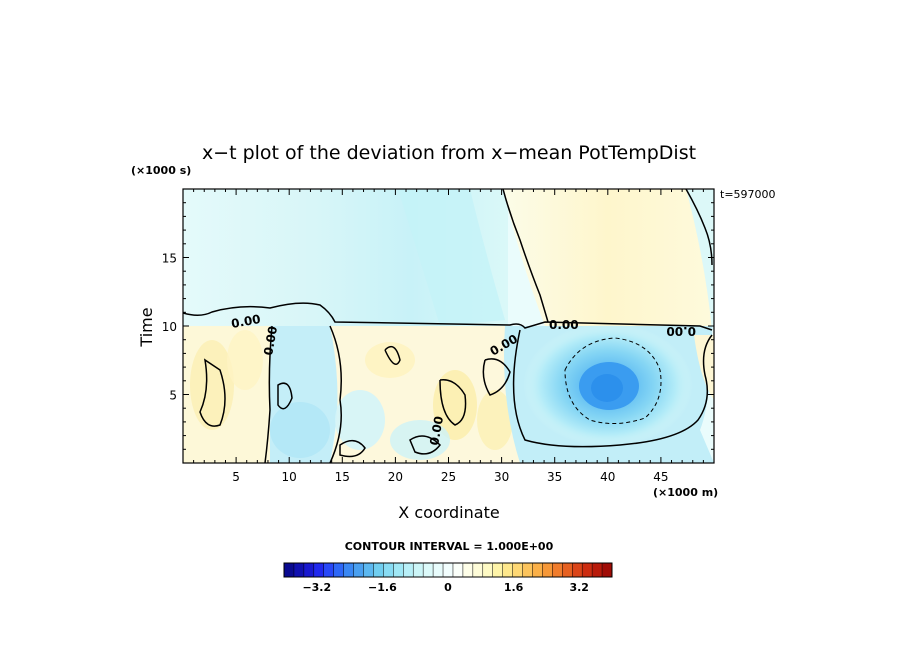  I want to click on upper-right-cold-region, so click(700, 259).